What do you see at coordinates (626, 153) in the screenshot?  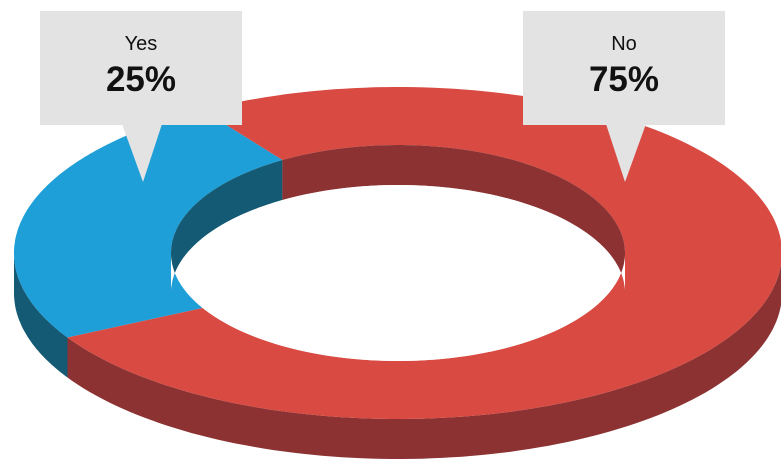 I see `callout-no-pointer` at bounding box center [626, 153].